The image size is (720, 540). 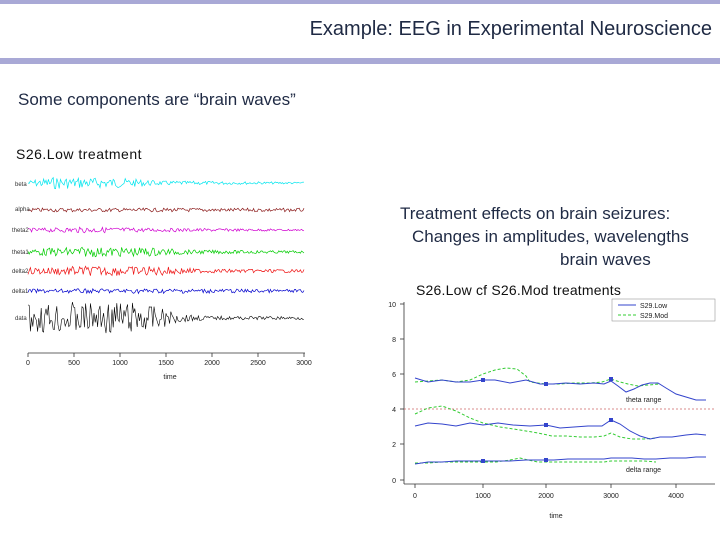 What do you see at coordinates (643, 470) in the screenshot?
I see `delta-range-label: delta range` at bounding box center [643, 470].